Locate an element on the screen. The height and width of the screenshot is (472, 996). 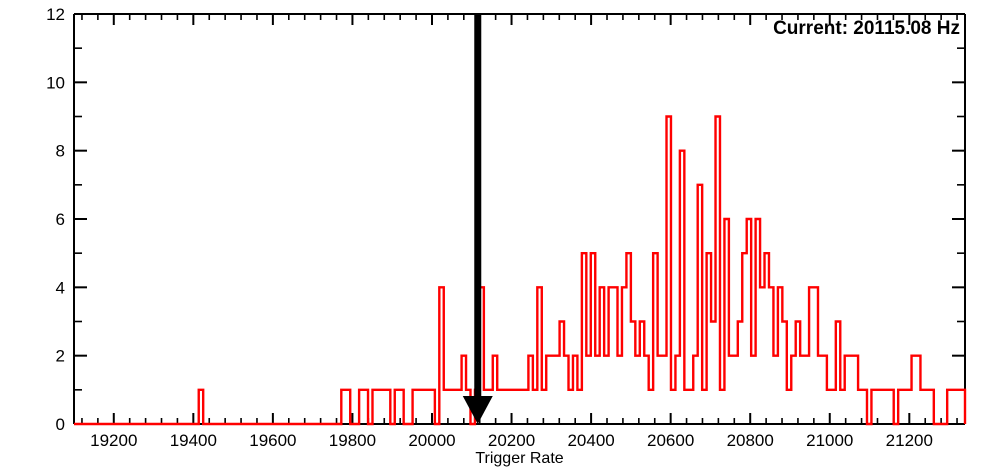
x-tick-label: 21000 is located at coordinates (829, 440).